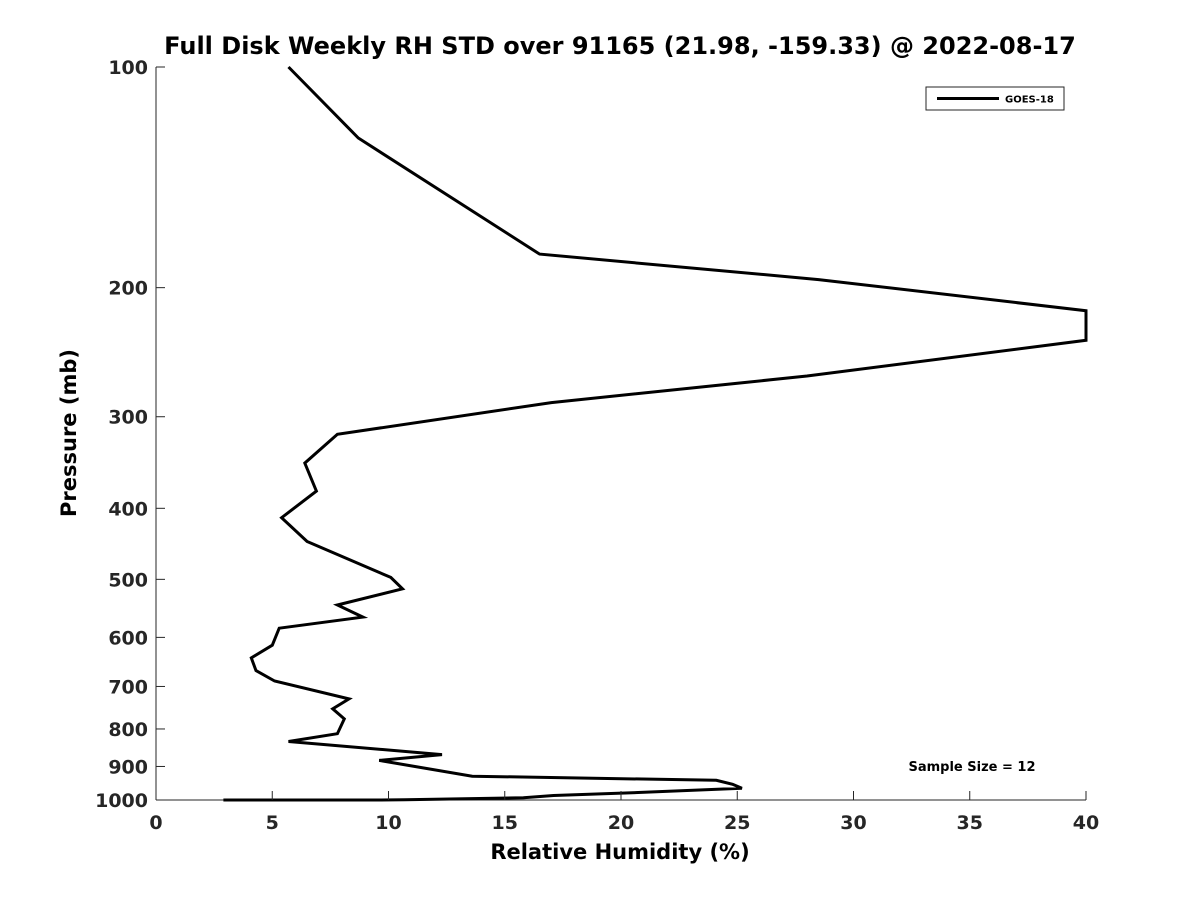  Describe the element at coordinates (1086, 823) in the screenshot. I see `x-tick-label: 40` at that location.